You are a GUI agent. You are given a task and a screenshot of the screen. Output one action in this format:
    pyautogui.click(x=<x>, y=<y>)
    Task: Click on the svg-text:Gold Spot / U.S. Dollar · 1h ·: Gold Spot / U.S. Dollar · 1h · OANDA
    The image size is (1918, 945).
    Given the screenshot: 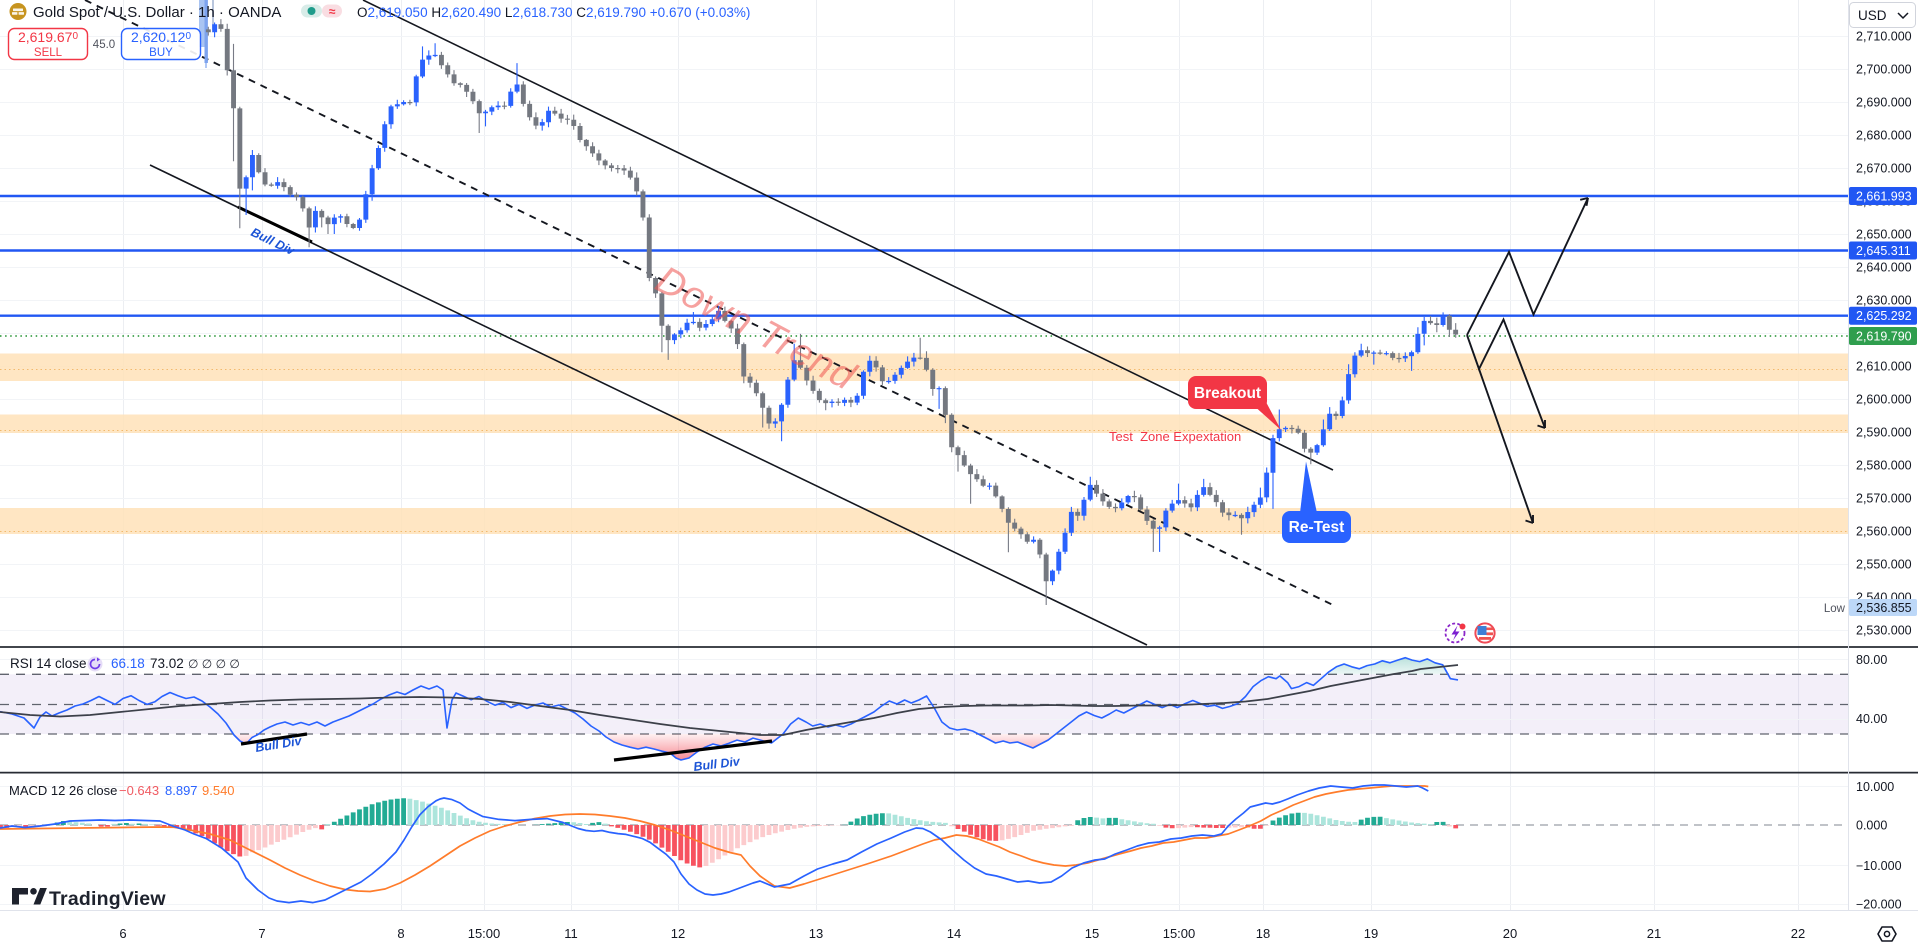 What is the action you would take?
    pyautogui.click(x=157, y=12)
    